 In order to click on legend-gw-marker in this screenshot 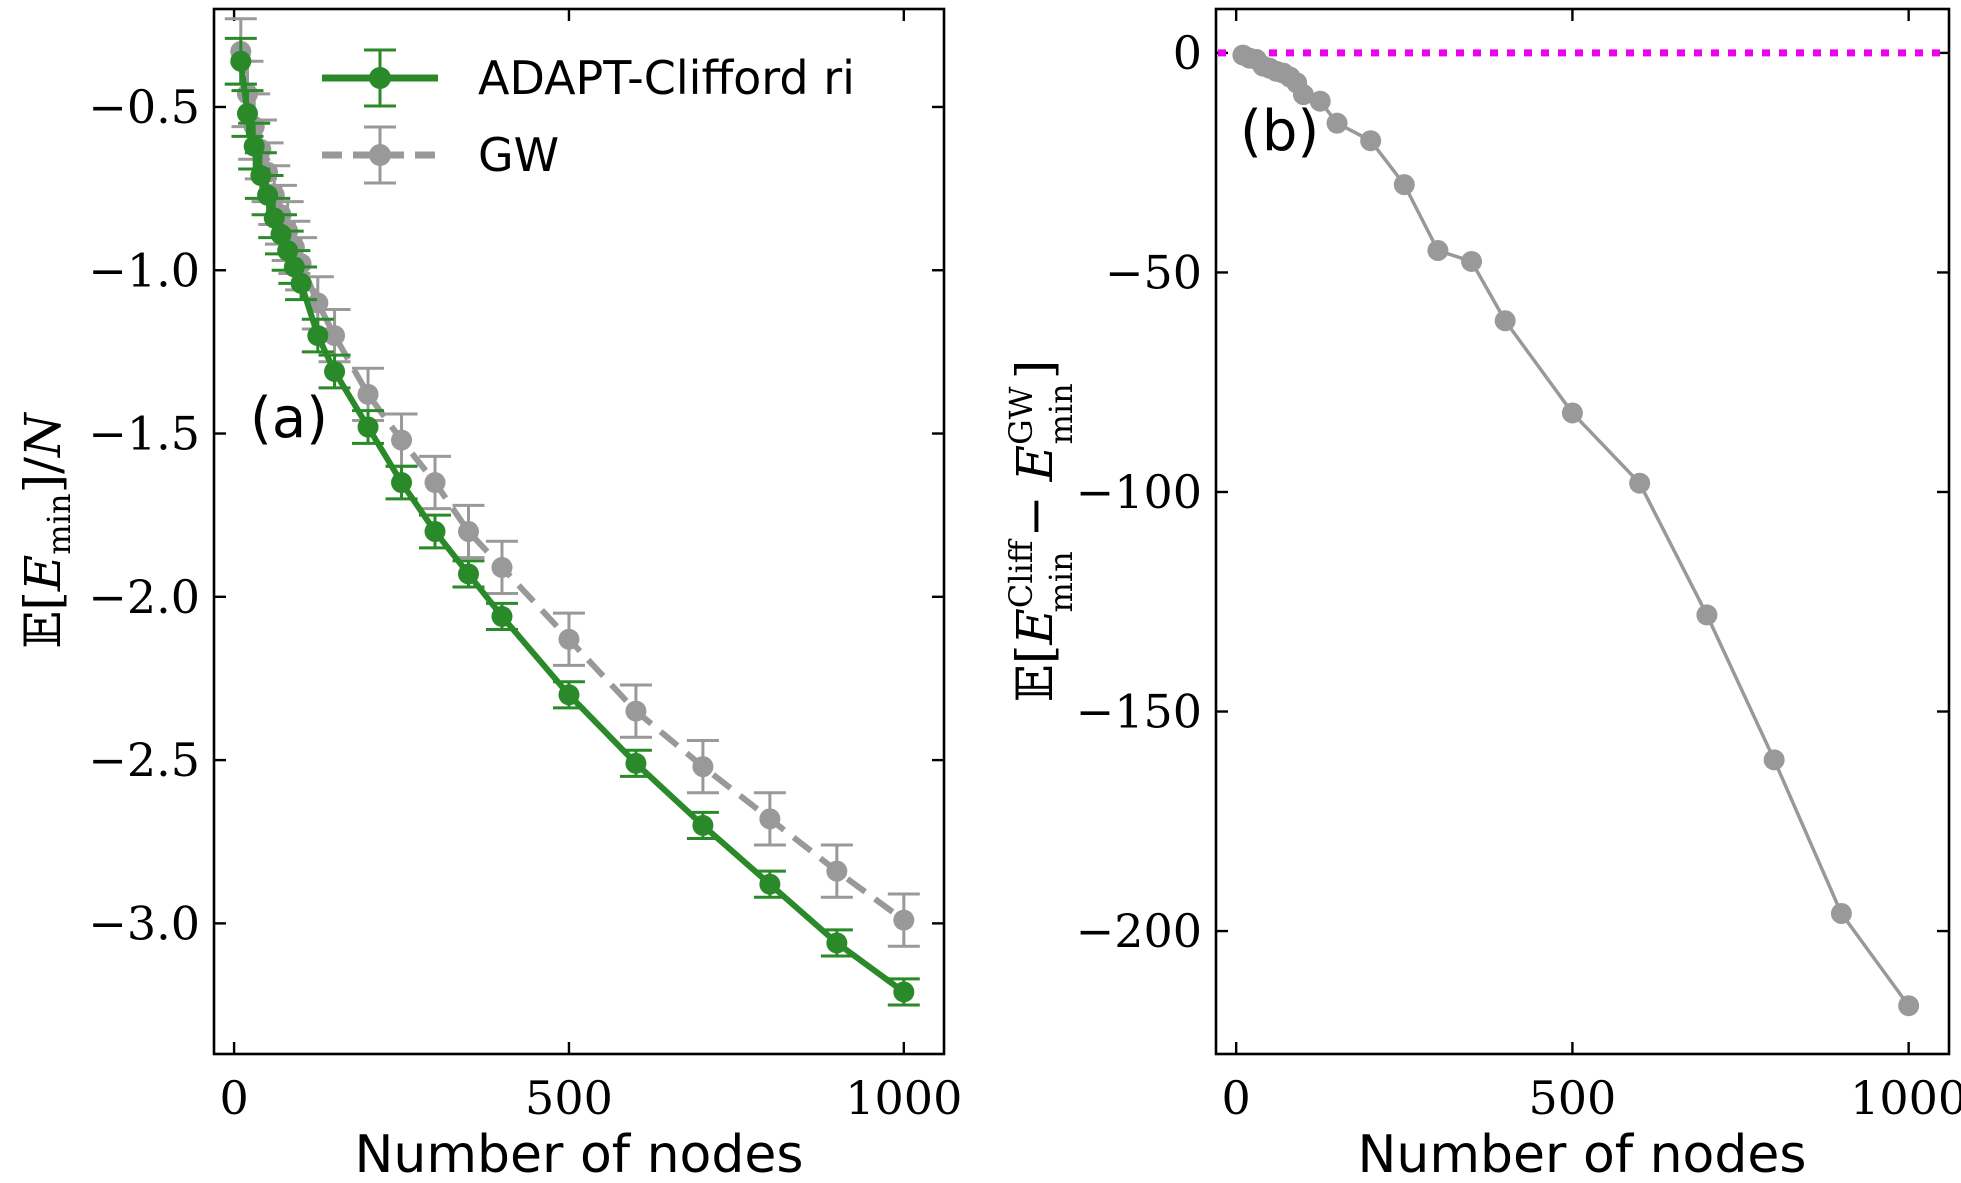, I will do `click(380, 155)`.